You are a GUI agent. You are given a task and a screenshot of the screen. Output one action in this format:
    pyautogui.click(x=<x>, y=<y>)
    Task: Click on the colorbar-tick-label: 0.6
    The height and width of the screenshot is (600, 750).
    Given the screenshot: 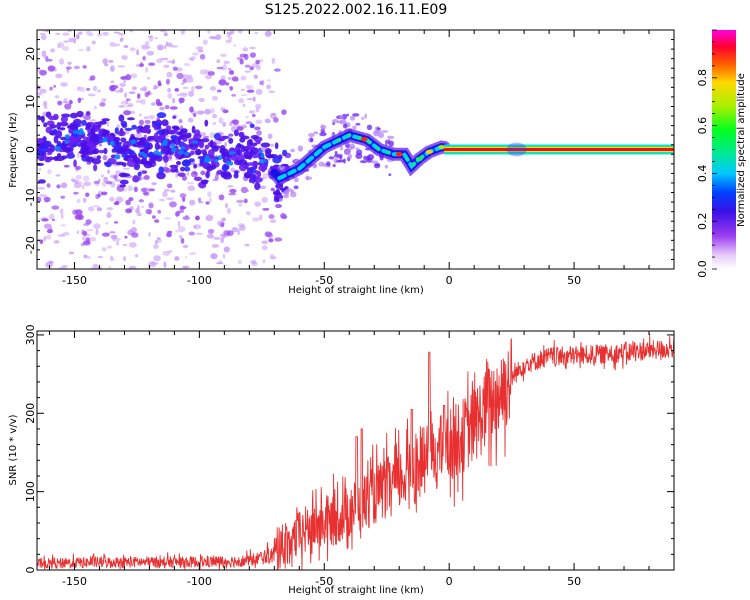 What is the action you would take?
    pyautogui.click(x=702, y=126)
    